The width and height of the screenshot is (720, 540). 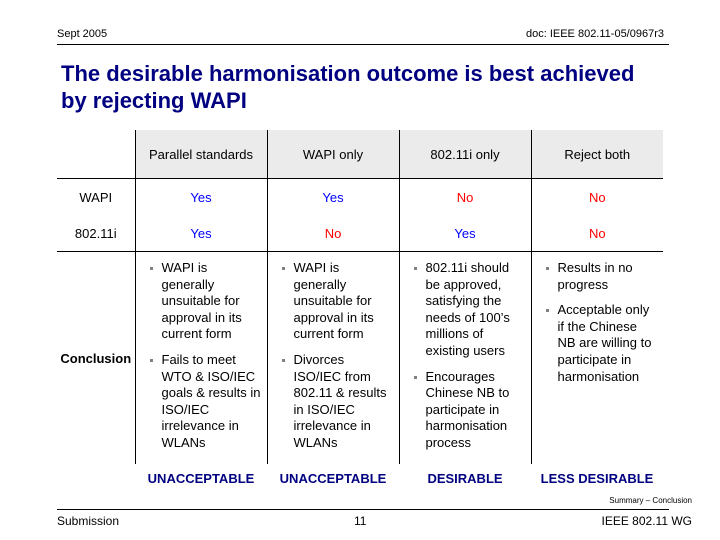 What do you see at coordinates (95, 233) in the screenshot?
I see `row-label: 802.11i` at bounding box center [95, 233].